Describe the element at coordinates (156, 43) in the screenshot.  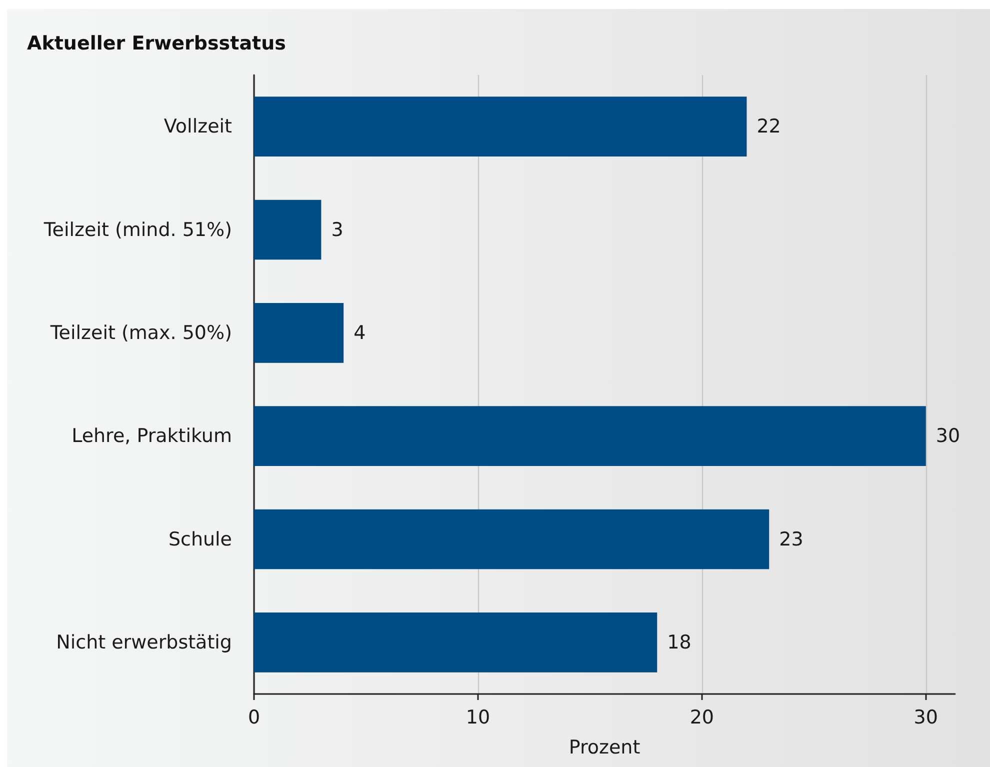
I see `chart-title: Aktueller Erwerbsstatus` at that location.